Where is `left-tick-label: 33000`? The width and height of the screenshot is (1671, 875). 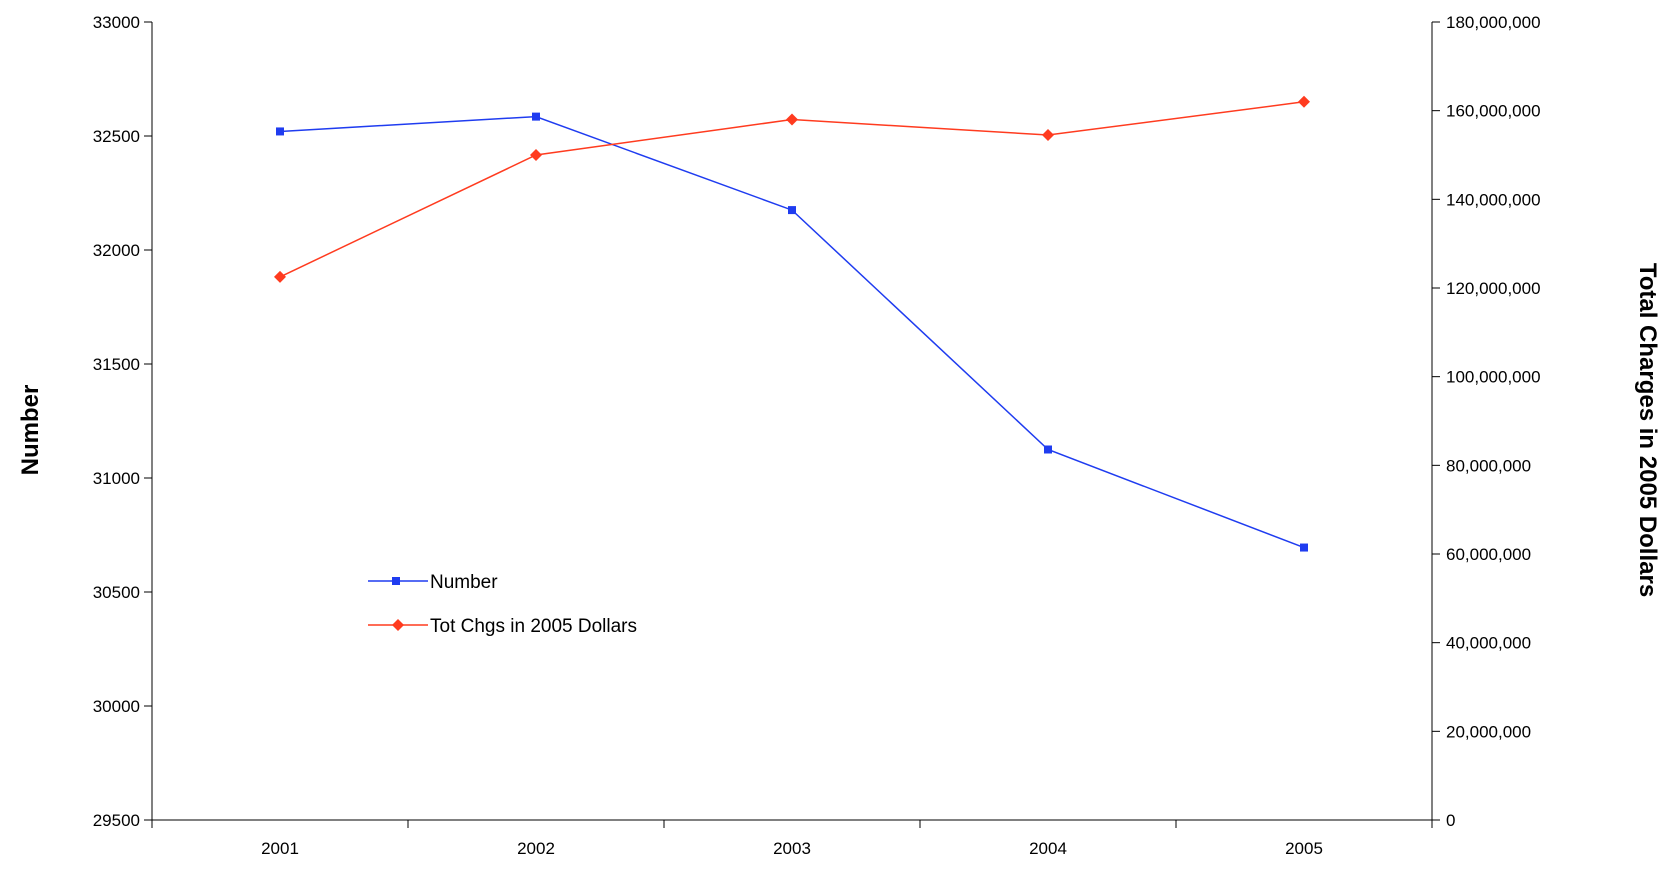
left-tick-label: 33000 is located at coordinates (116, 22).